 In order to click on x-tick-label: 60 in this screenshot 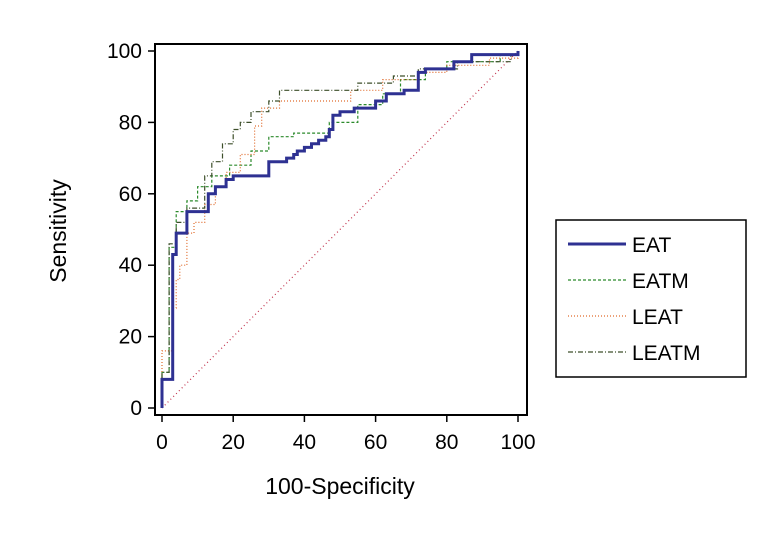, I will do `click(375, 442)`.